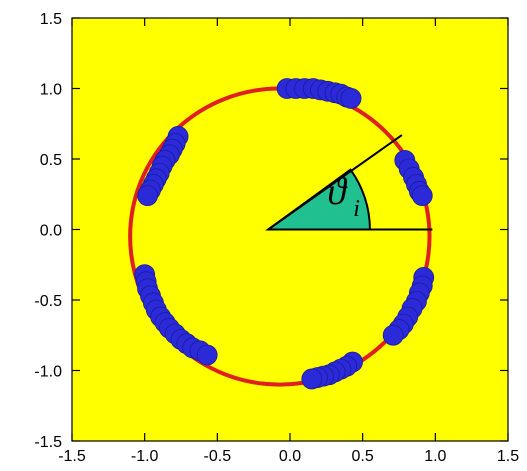  I want to click on x-tick-label: -0.5, so click(218, 456).